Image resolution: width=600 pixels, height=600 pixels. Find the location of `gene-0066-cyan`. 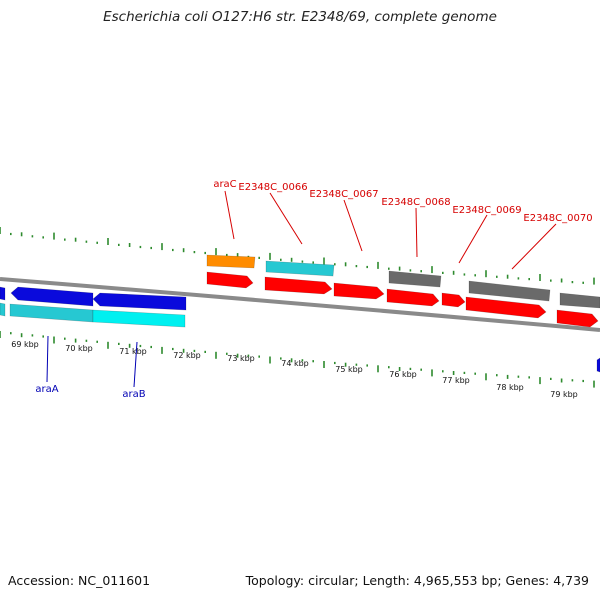

gene-0066-cyan is located at coordinates (300, 268).